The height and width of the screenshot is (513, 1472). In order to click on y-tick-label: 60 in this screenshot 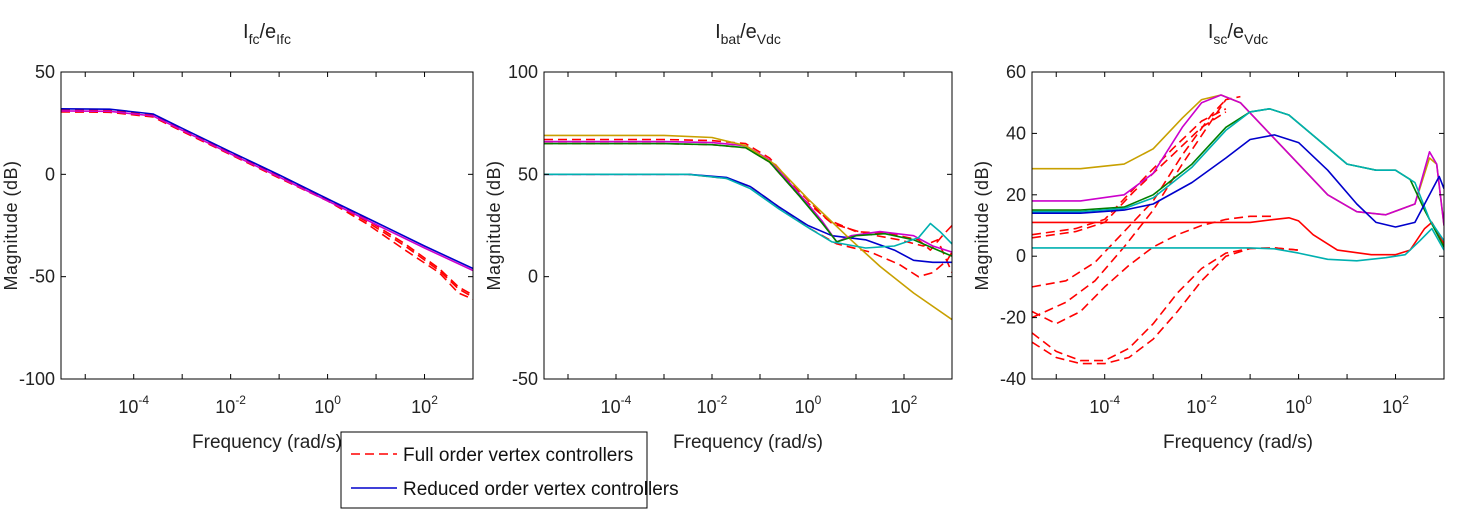, I will do `click(1016, 72)`.